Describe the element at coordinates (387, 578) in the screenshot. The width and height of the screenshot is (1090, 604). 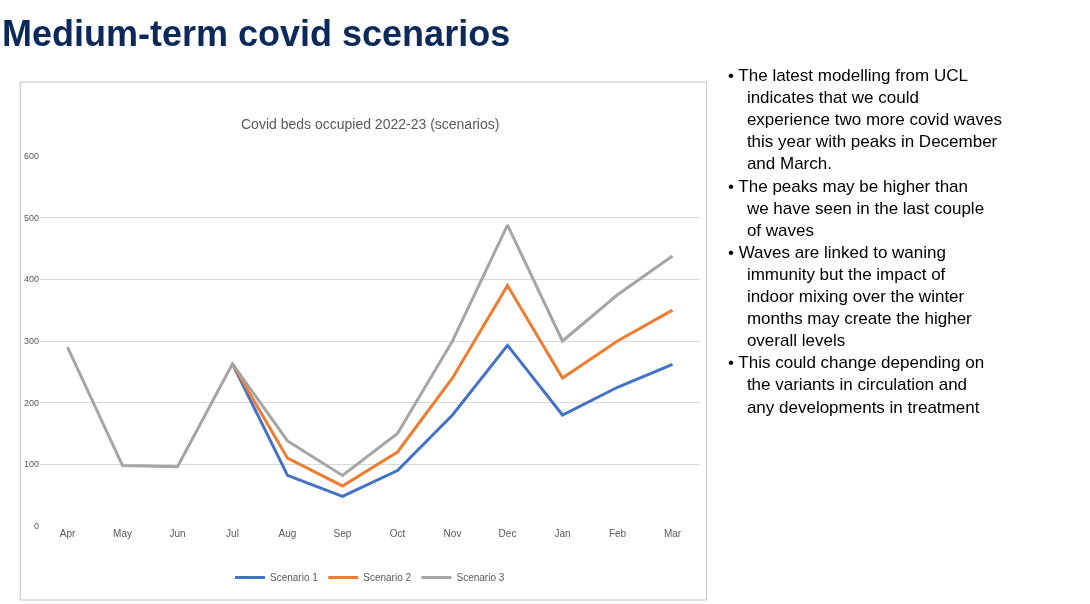
I see `legend-label: Scenario 2` at that location.